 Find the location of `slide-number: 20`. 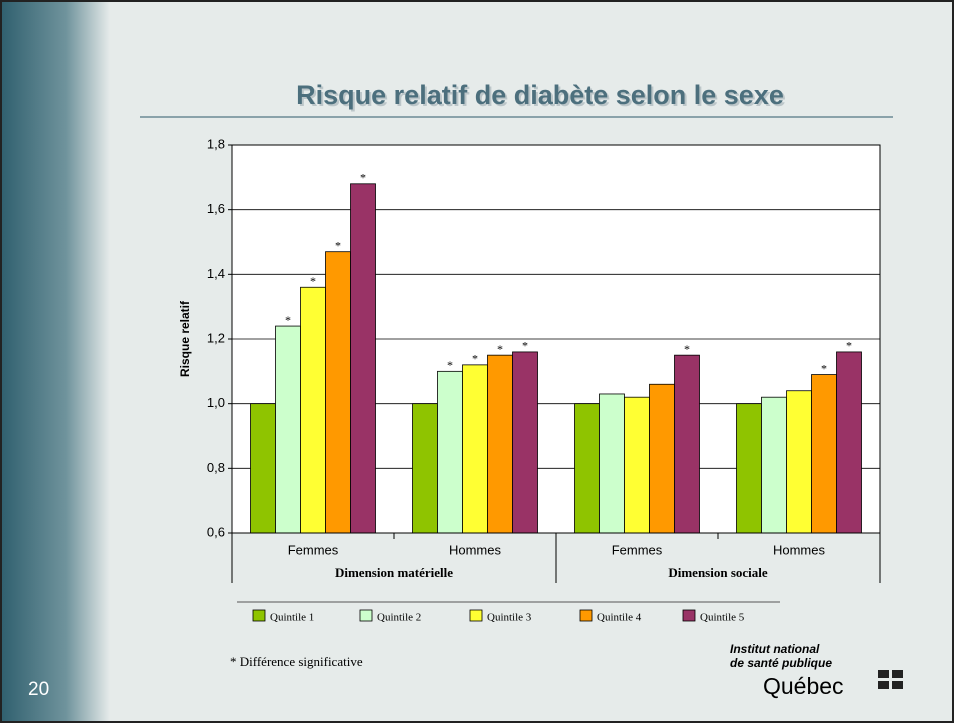

slide-number: 20 is located at coordinates (38, 689).